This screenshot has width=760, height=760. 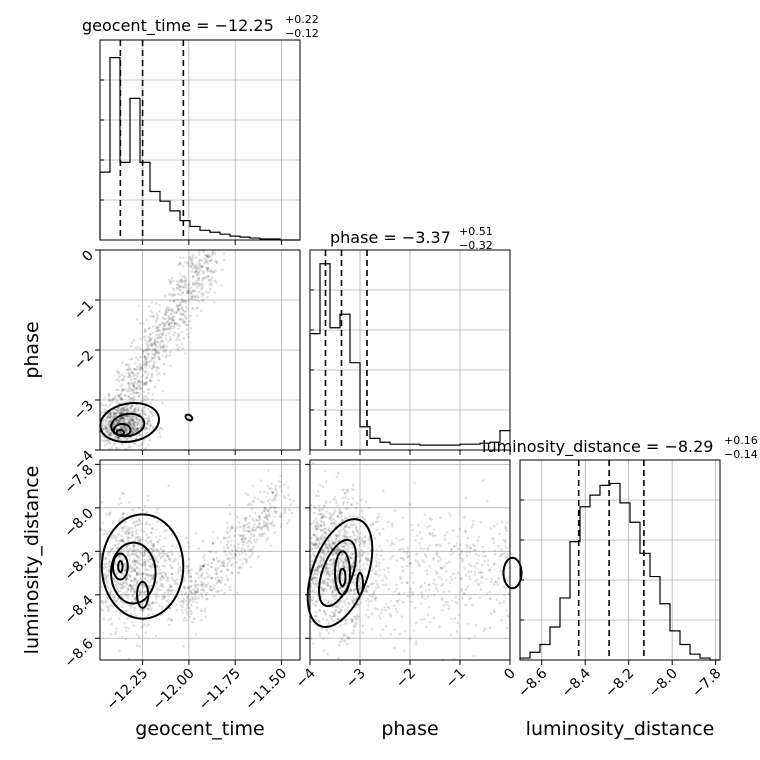 What do you see at coordinates (741, 440) in the screenshot?
I see `luminosity-distance-title-plus: +0.16` at bounding box center [741, 440].